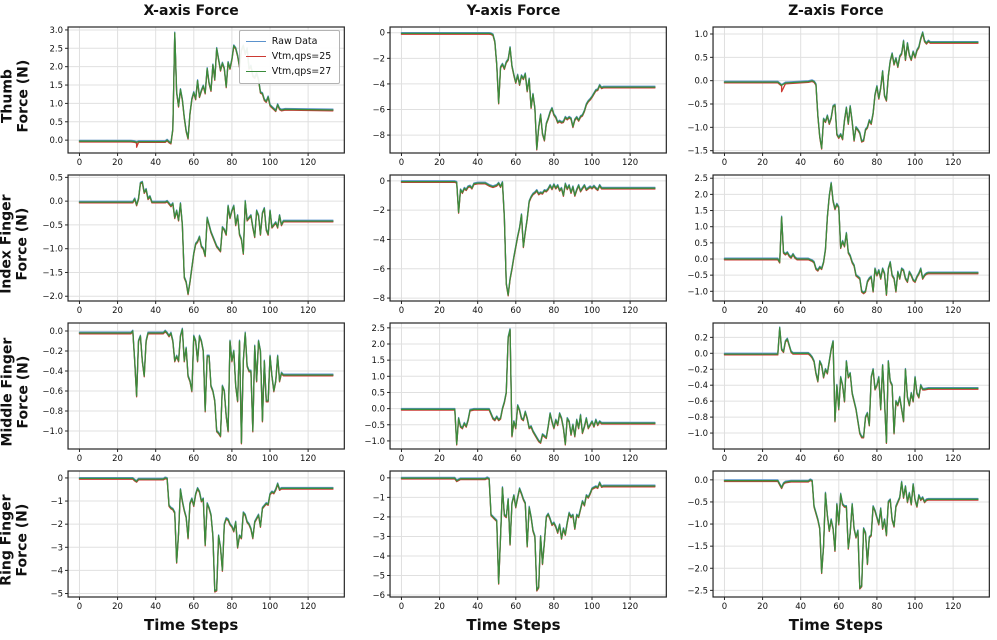 Image resolution: width=997 pixels, height=640 pixels. Describe the element at coordinates (197, 541) in the screenshot. I see `plot-area: 0 20 40 60 80 100 120 0 −1 −2 −3 −4 −5` at that location.